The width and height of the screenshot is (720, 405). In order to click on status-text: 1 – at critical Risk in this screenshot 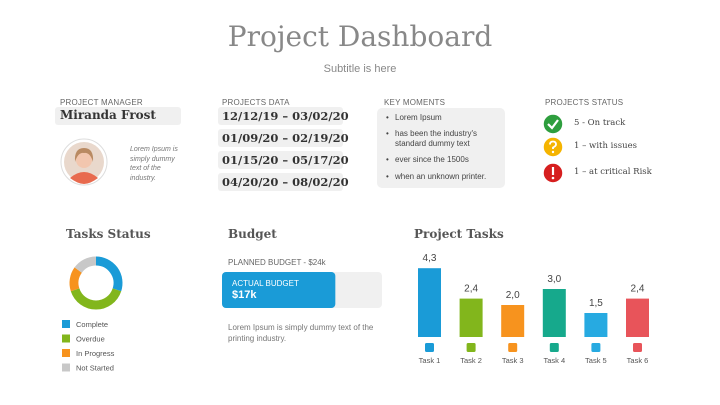, I will do `click(613, 172)`.